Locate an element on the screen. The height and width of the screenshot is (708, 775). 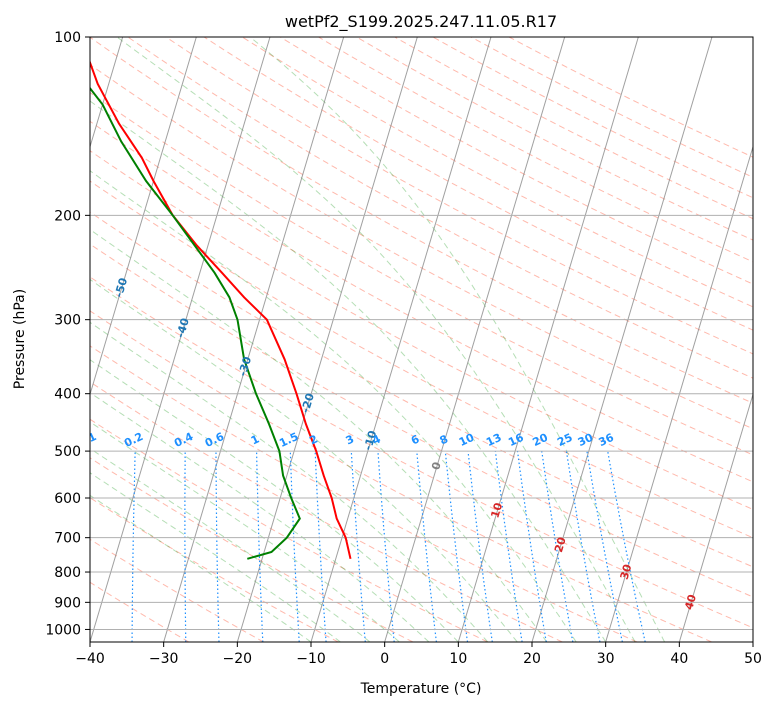
mixing-ratio-label: 20 is located at coordinates (541, 440).